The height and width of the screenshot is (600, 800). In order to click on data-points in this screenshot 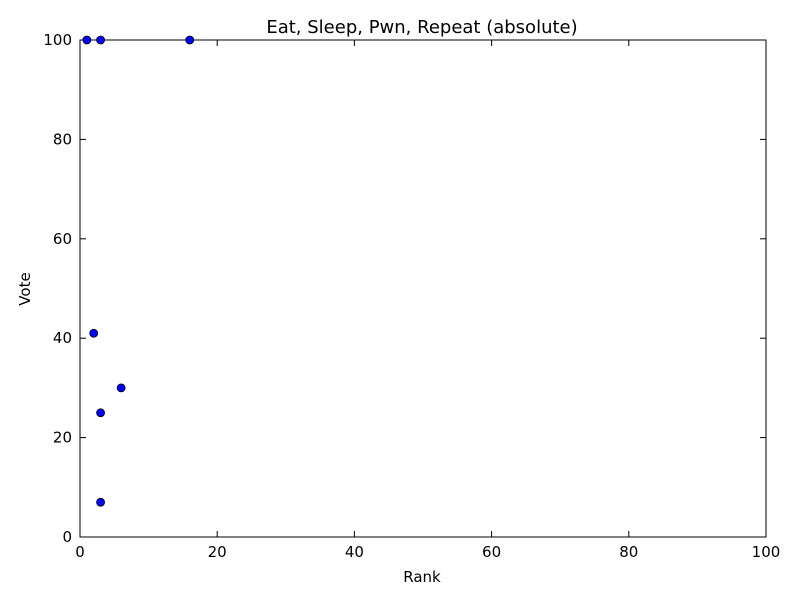, I will do `click(138, 271)`.